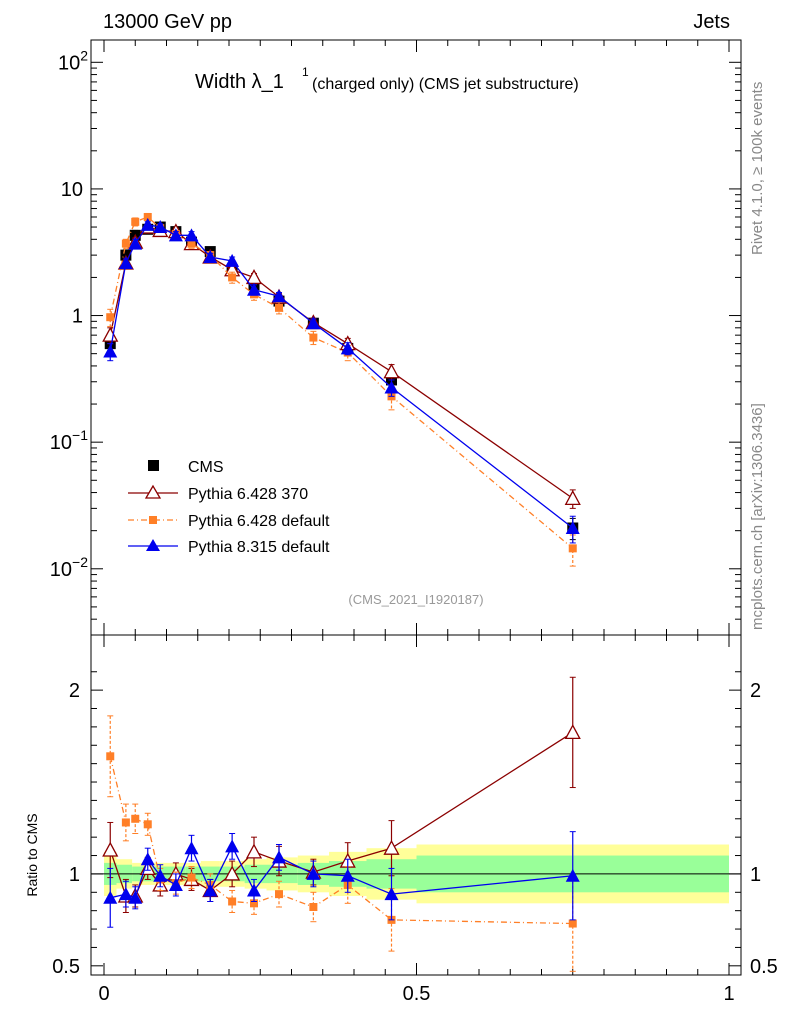  I want to click on ratio-ylabel: Ratio to CMS, so click(32, 854).